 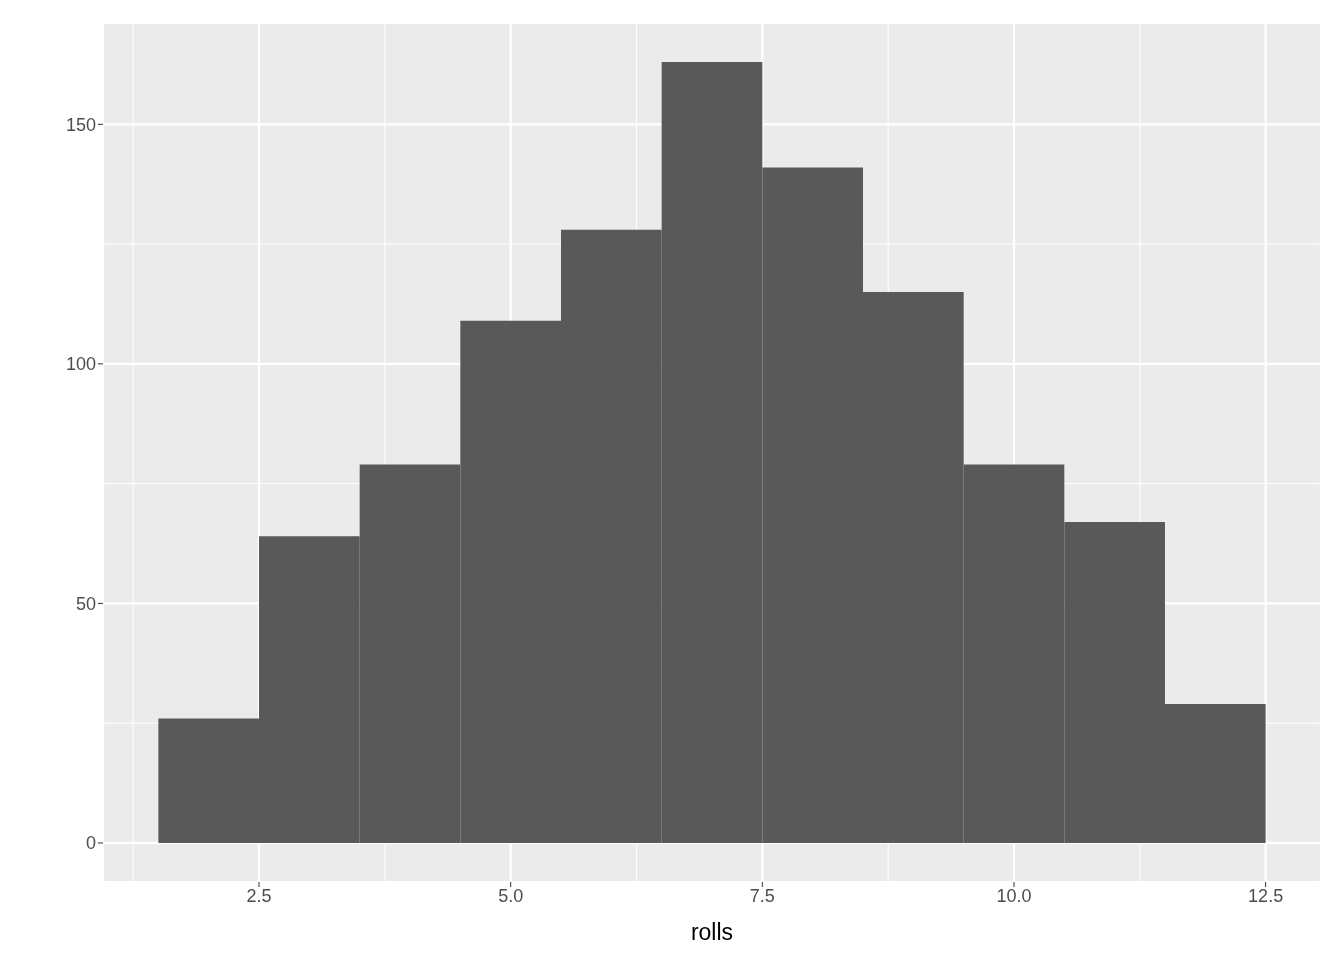 I want to click on x-tick-label: 12.5, so click(x=1266, y=895).